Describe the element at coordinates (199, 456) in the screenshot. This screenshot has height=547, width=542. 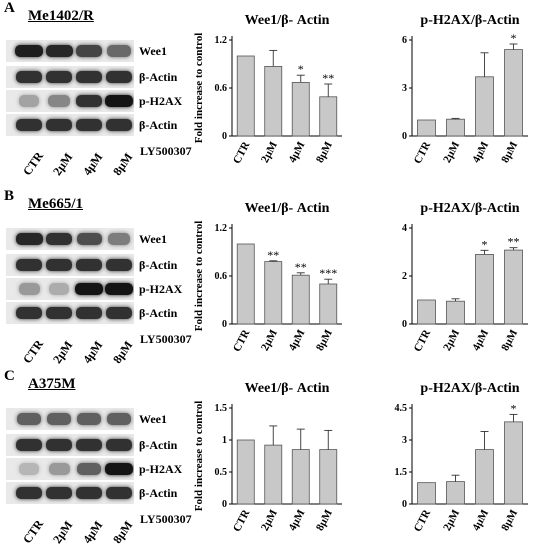
I see `y-axis-label: Fold increase to control` at that location.